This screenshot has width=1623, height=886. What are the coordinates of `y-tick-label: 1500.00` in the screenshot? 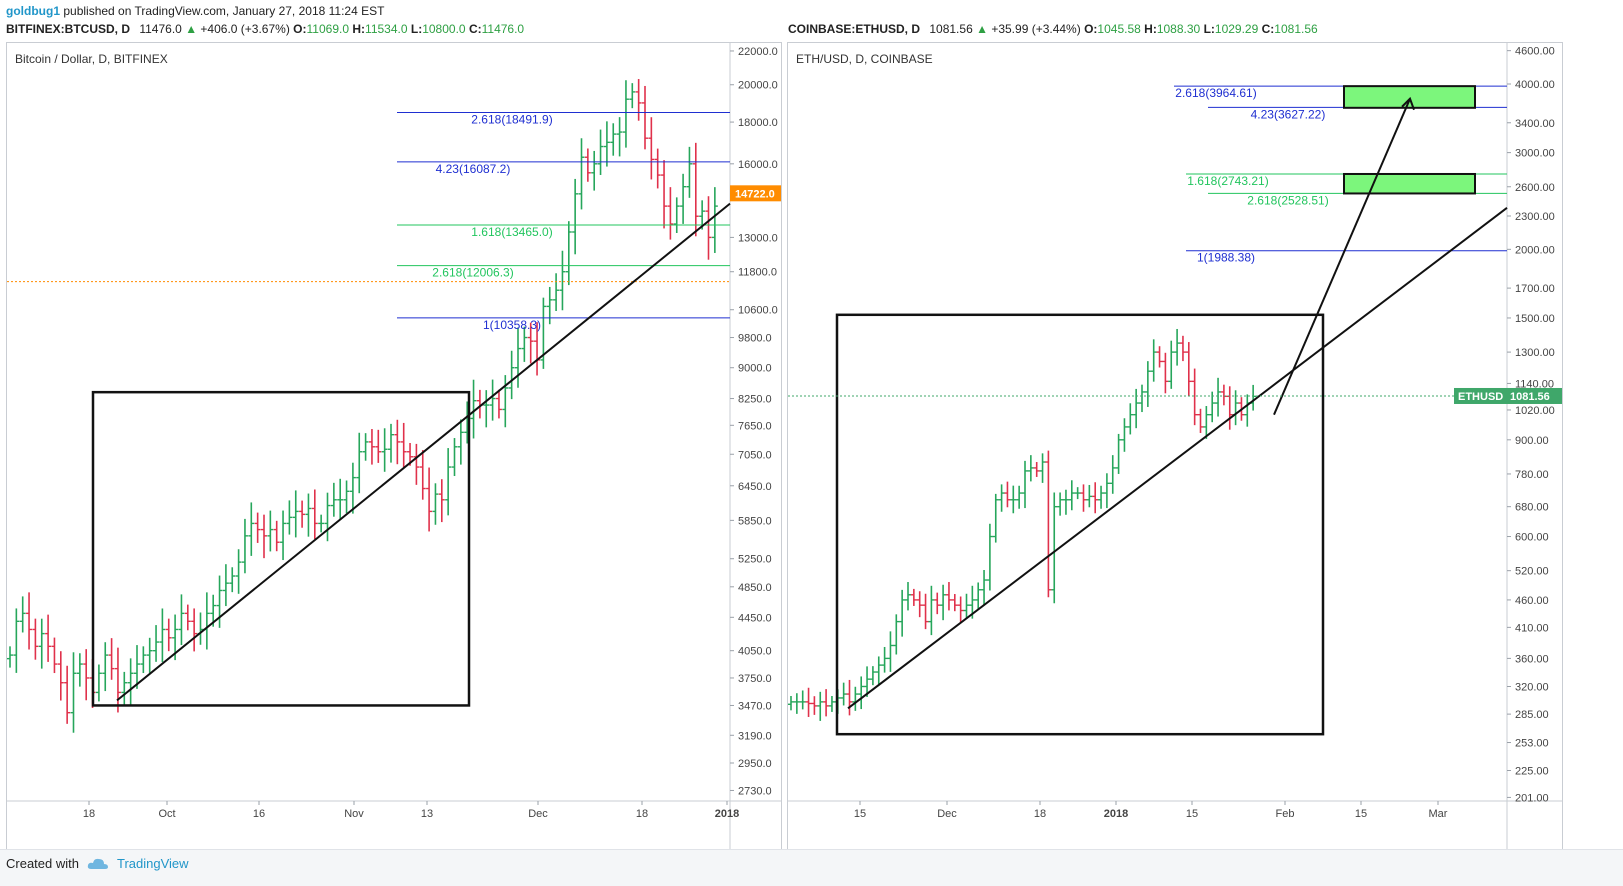 It's located at (1535, 319).